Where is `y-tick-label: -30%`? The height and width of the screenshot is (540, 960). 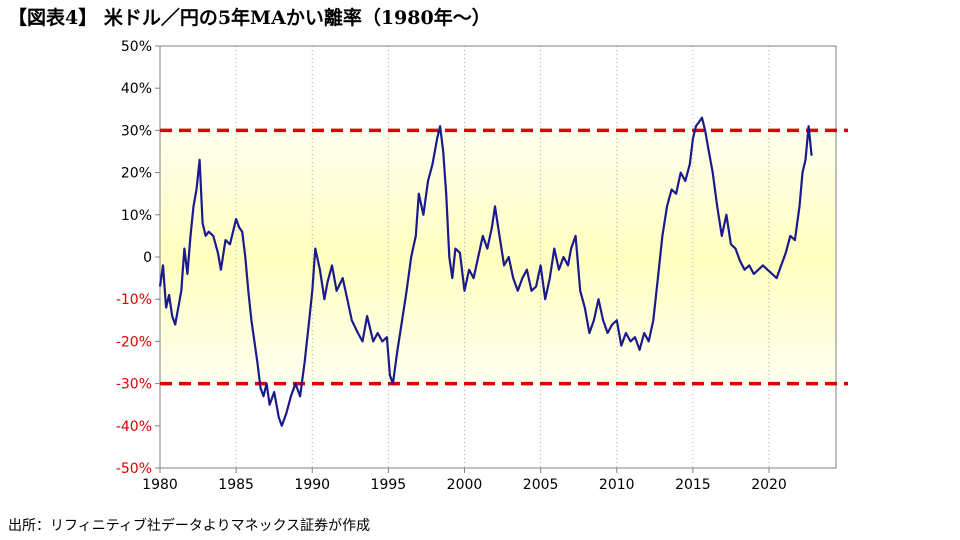
y-tick-label: -30% is located at coordinates (134, 385).